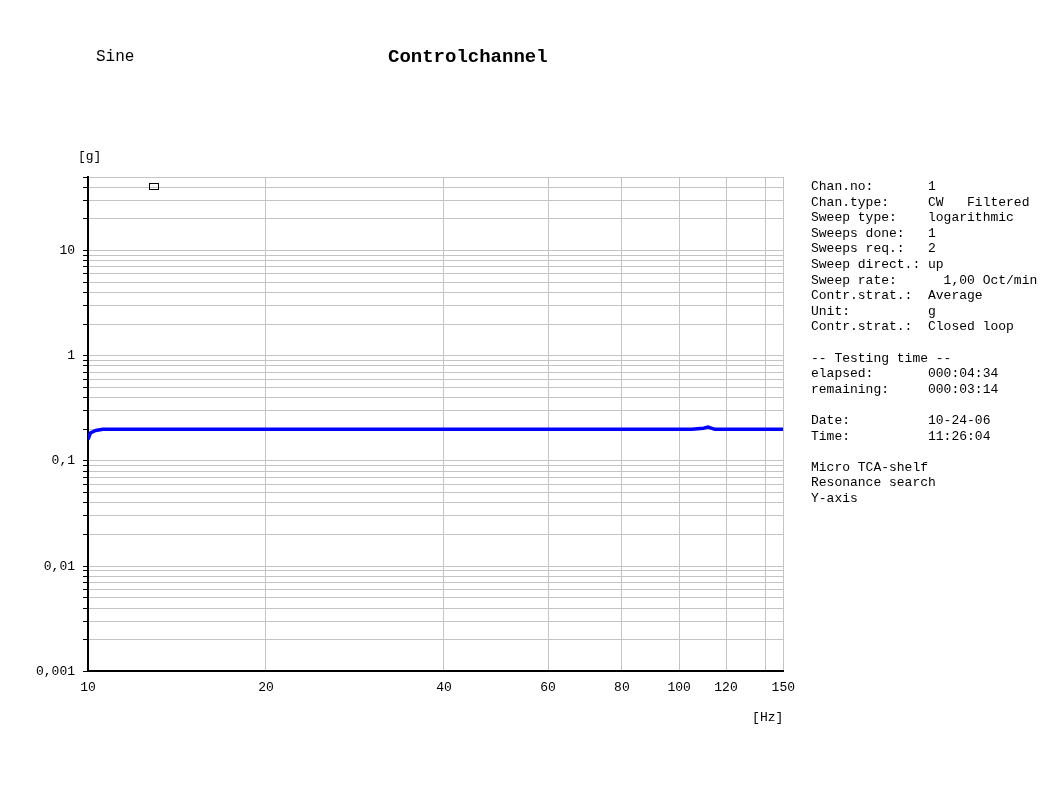 This screenshot has height=796, width=1063. Describe the element at coordinates (901, 428) in the screenshot. I see `text: Date: 10-24-06 Time: 11:26:04` at that location.